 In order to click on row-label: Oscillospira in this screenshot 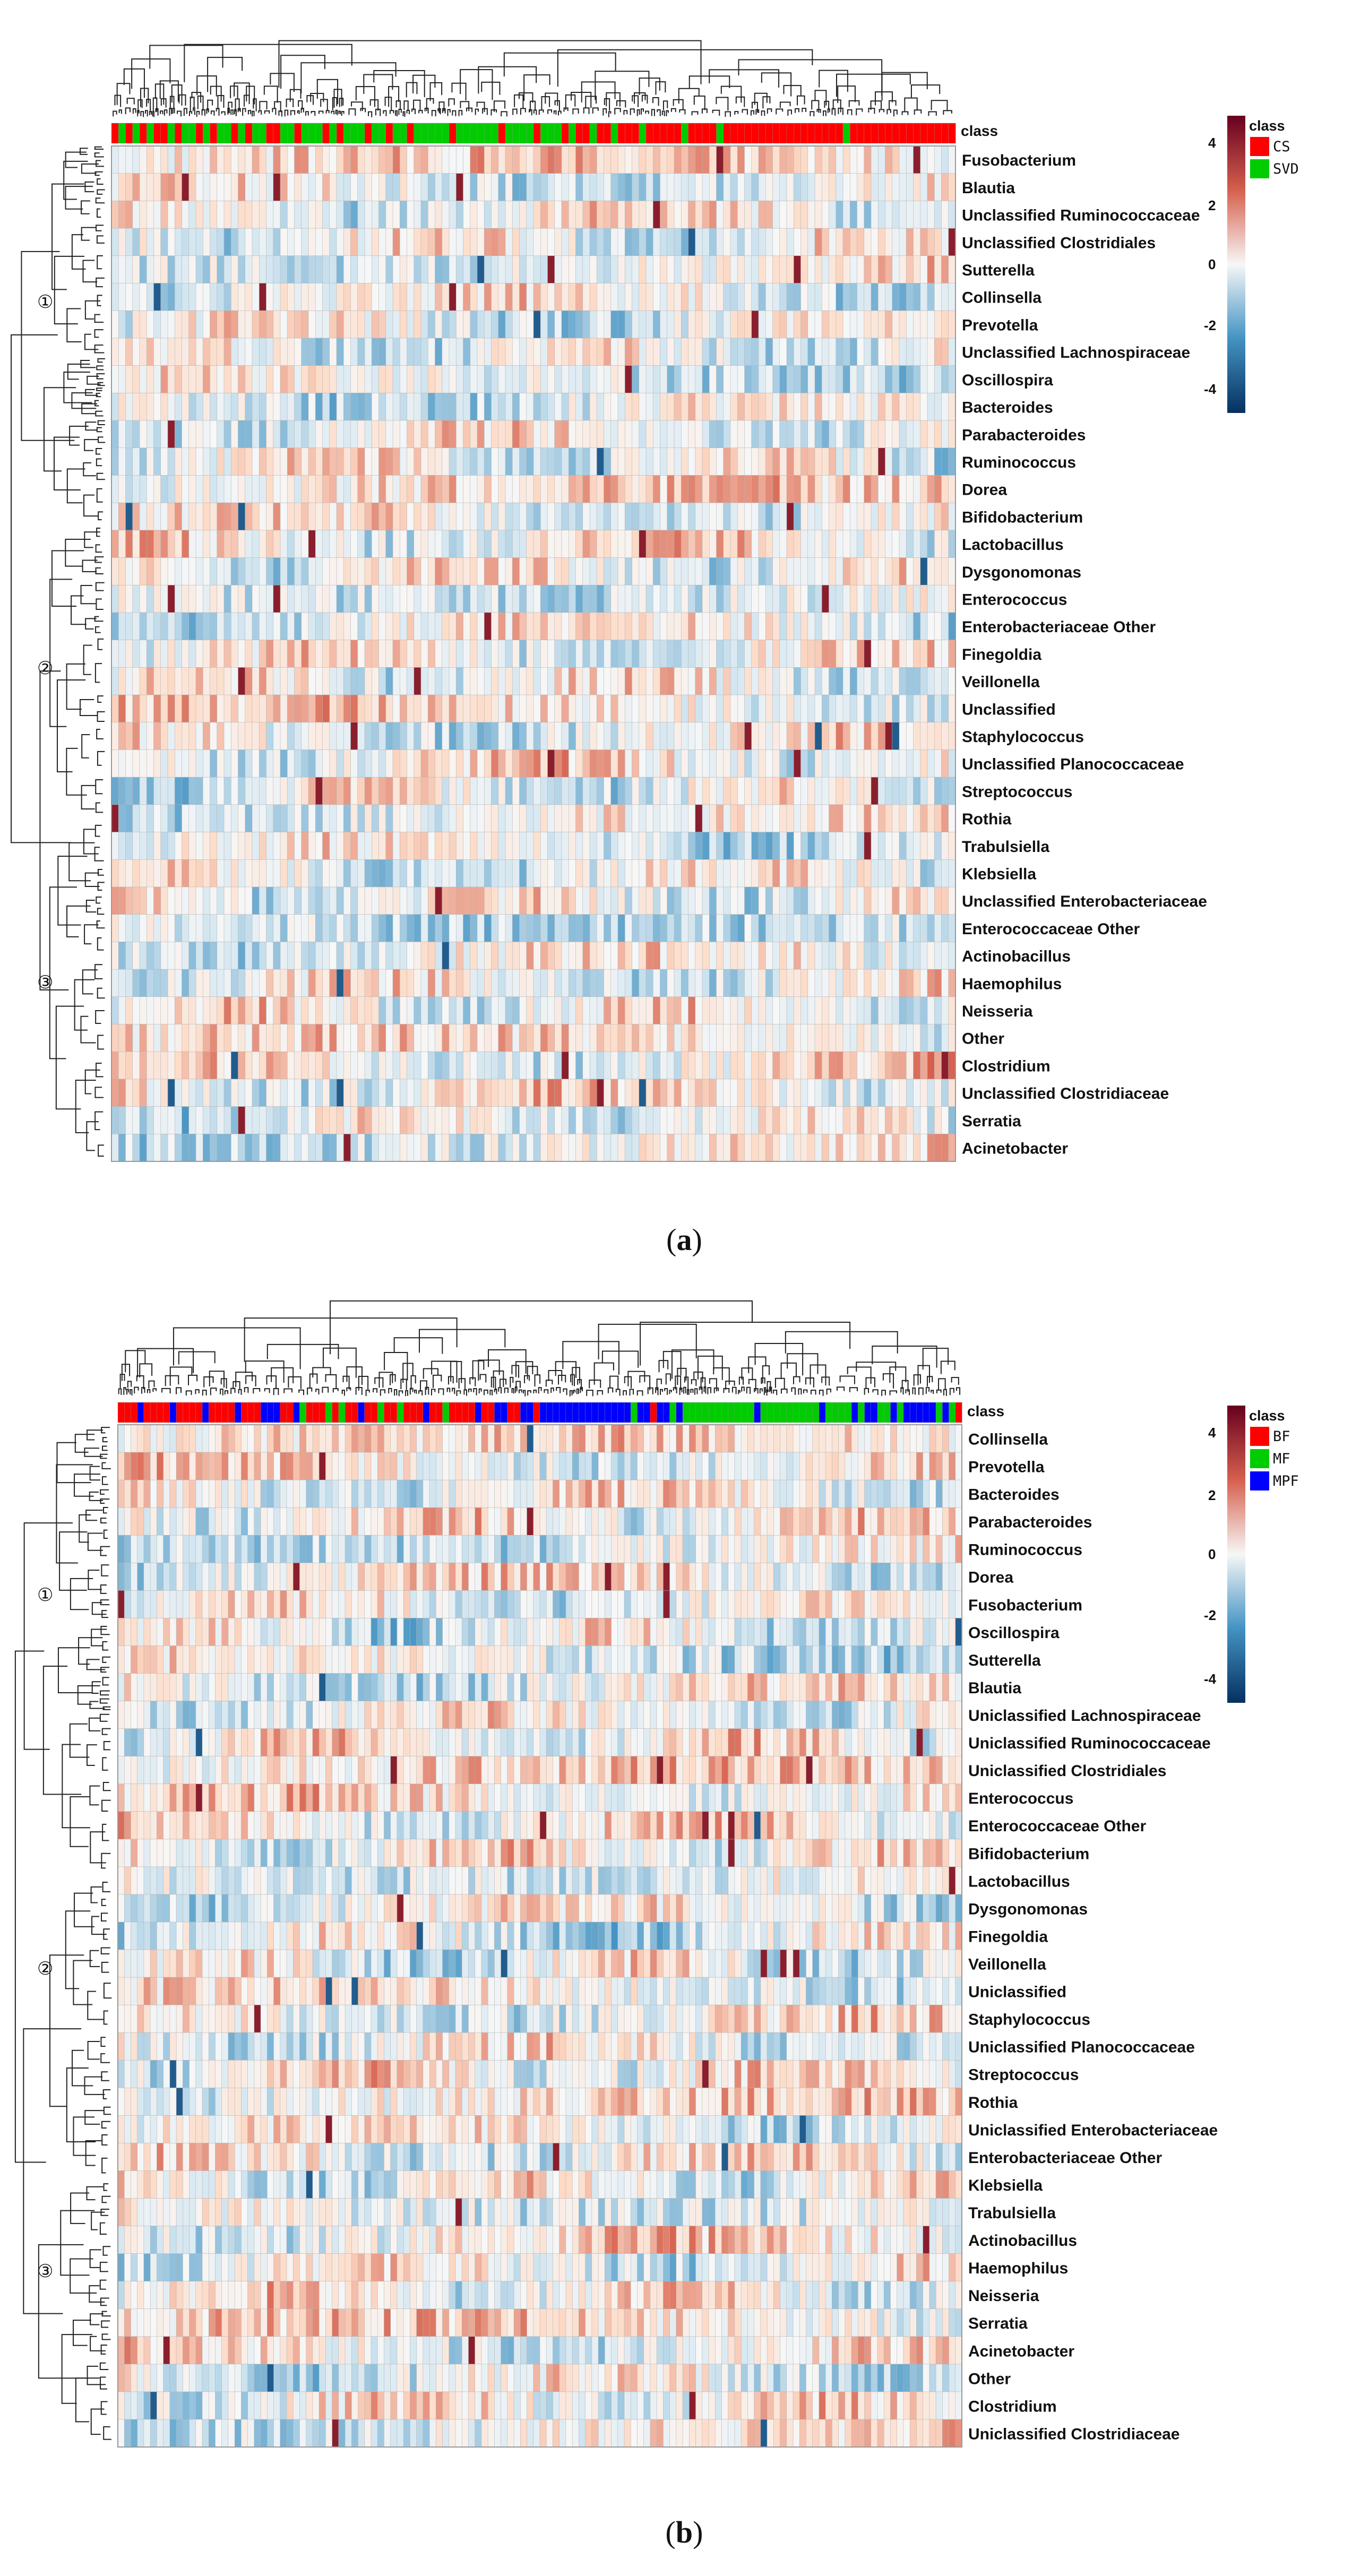, I will do `click(1007, 381)`.